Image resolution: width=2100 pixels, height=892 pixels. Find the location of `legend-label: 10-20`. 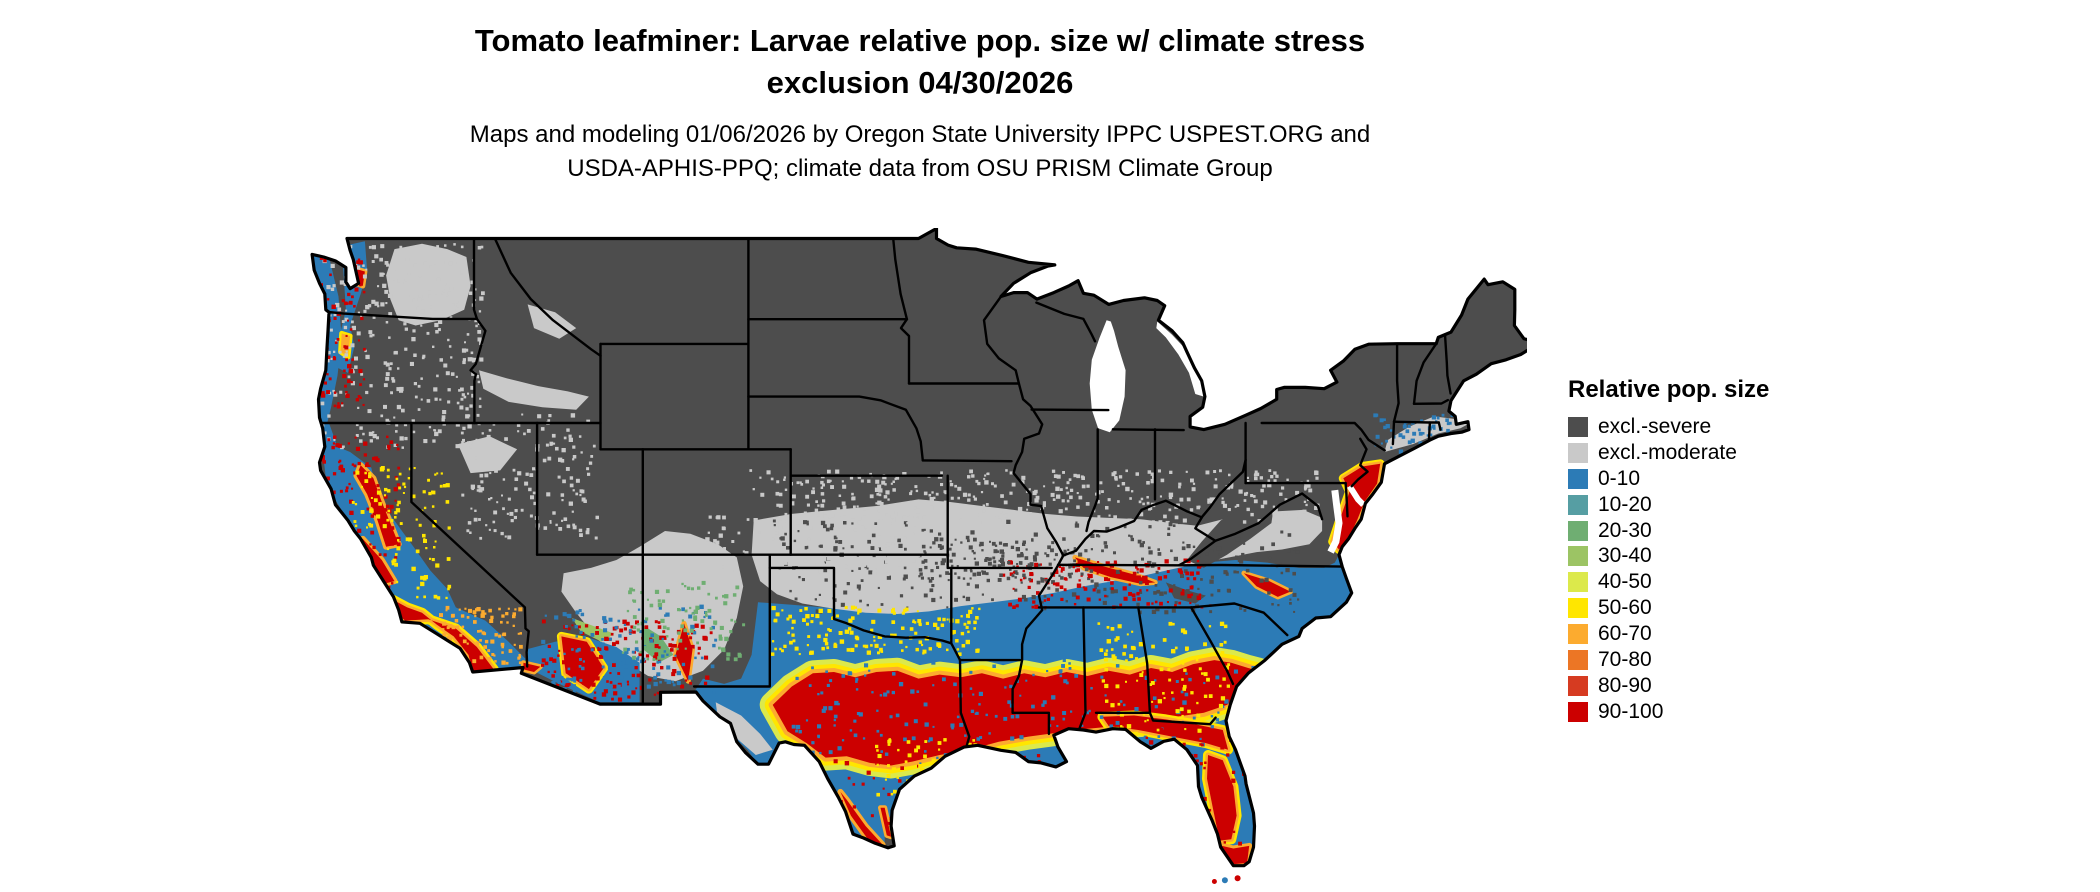

legend-label: 10-20 is located at coordinates (1625, 504).